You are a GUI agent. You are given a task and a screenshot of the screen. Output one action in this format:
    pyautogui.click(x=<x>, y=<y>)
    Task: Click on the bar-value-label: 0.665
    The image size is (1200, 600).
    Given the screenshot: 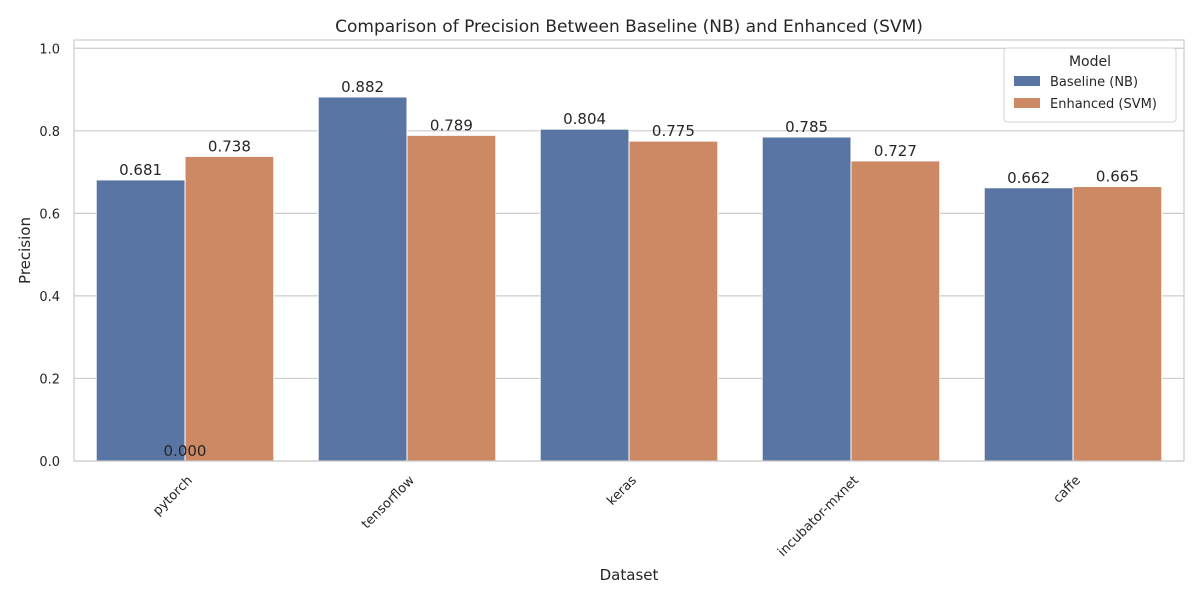 What is the action you would take?
    pyautogui.click(x=1117, y=177)
    